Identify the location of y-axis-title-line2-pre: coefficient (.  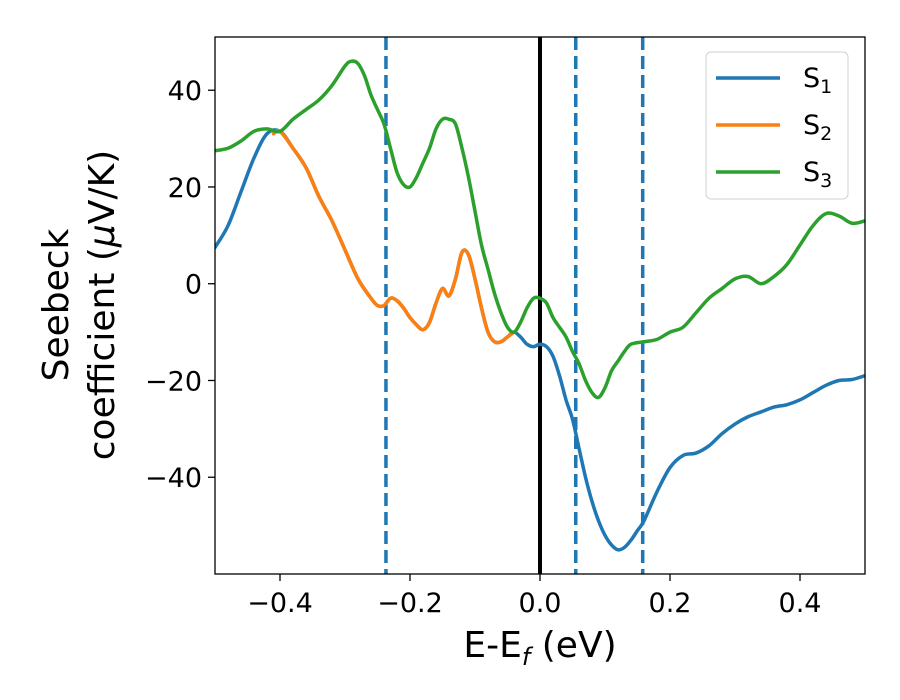
(102, 353).